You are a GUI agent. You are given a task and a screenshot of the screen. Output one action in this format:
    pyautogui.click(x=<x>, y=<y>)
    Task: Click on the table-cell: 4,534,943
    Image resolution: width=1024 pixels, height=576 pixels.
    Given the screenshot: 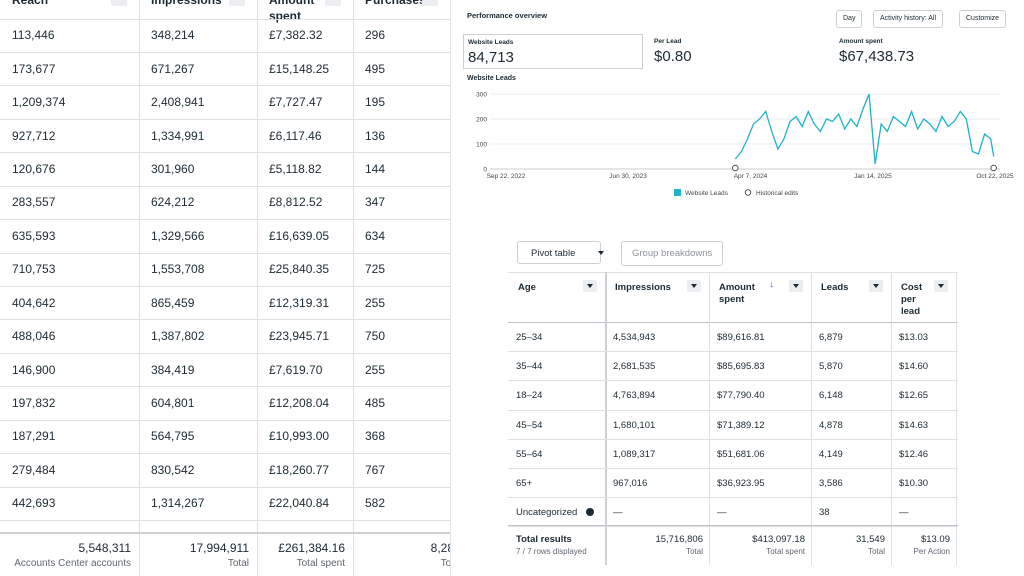 What is the action you would take?
    pyautogui.click(x=634, y=337)
    